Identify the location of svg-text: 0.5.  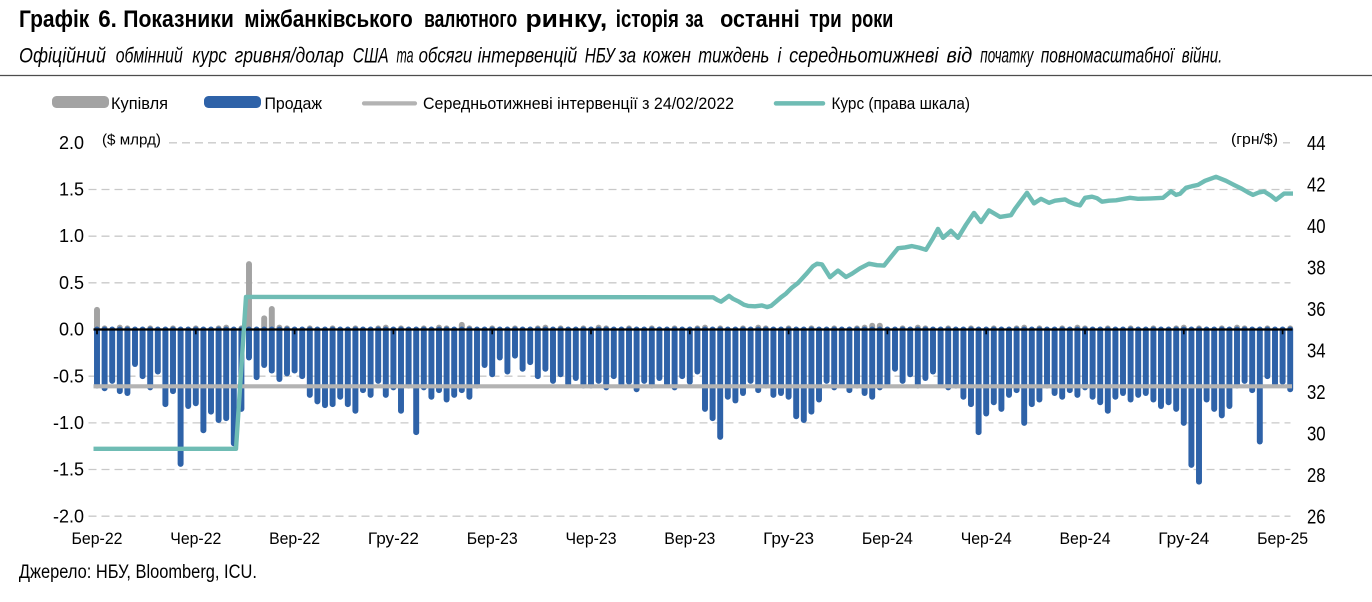
(71, 283).